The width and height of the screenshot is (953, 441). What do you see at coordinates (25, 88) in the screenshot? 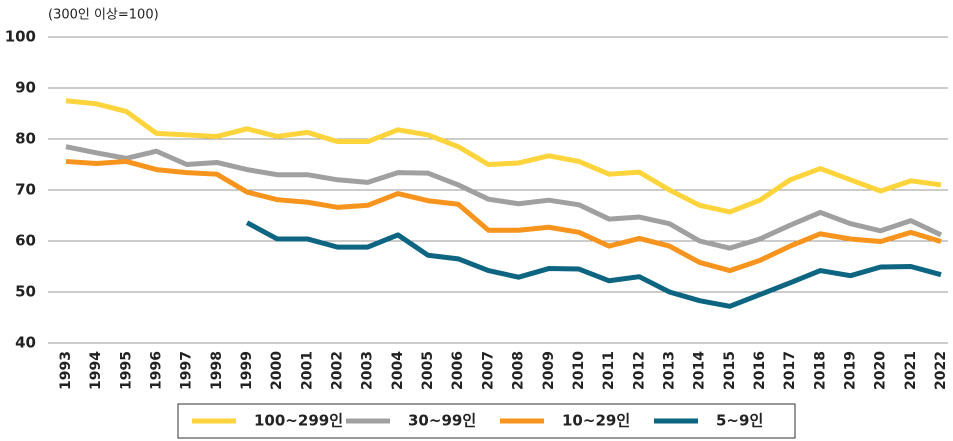
I see `y-tick-label: 90` at bounding box center [25, 88].